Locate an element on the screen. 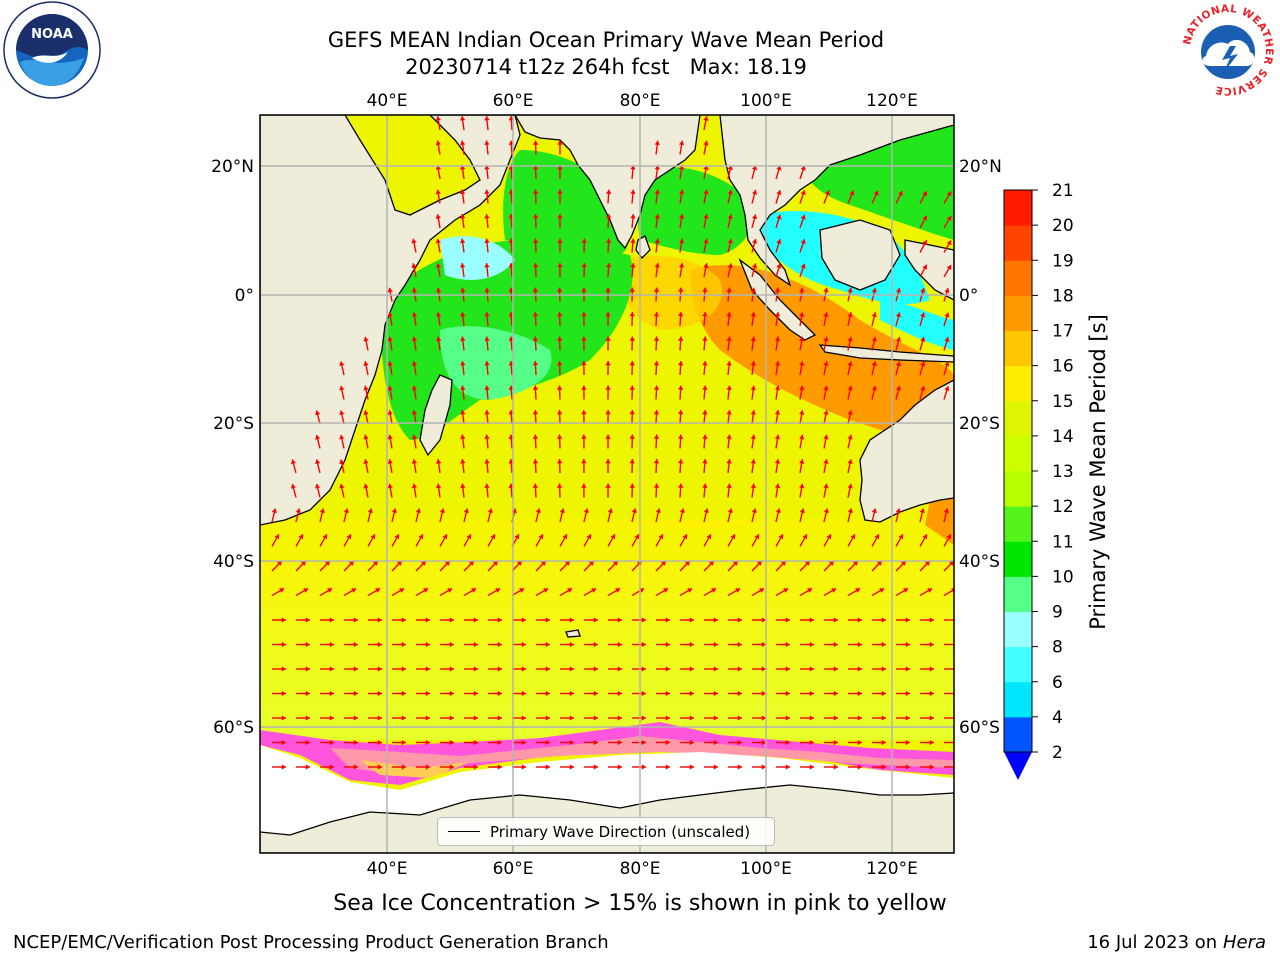  top-tick-label: 120°E is located at coordinates (892, 101).